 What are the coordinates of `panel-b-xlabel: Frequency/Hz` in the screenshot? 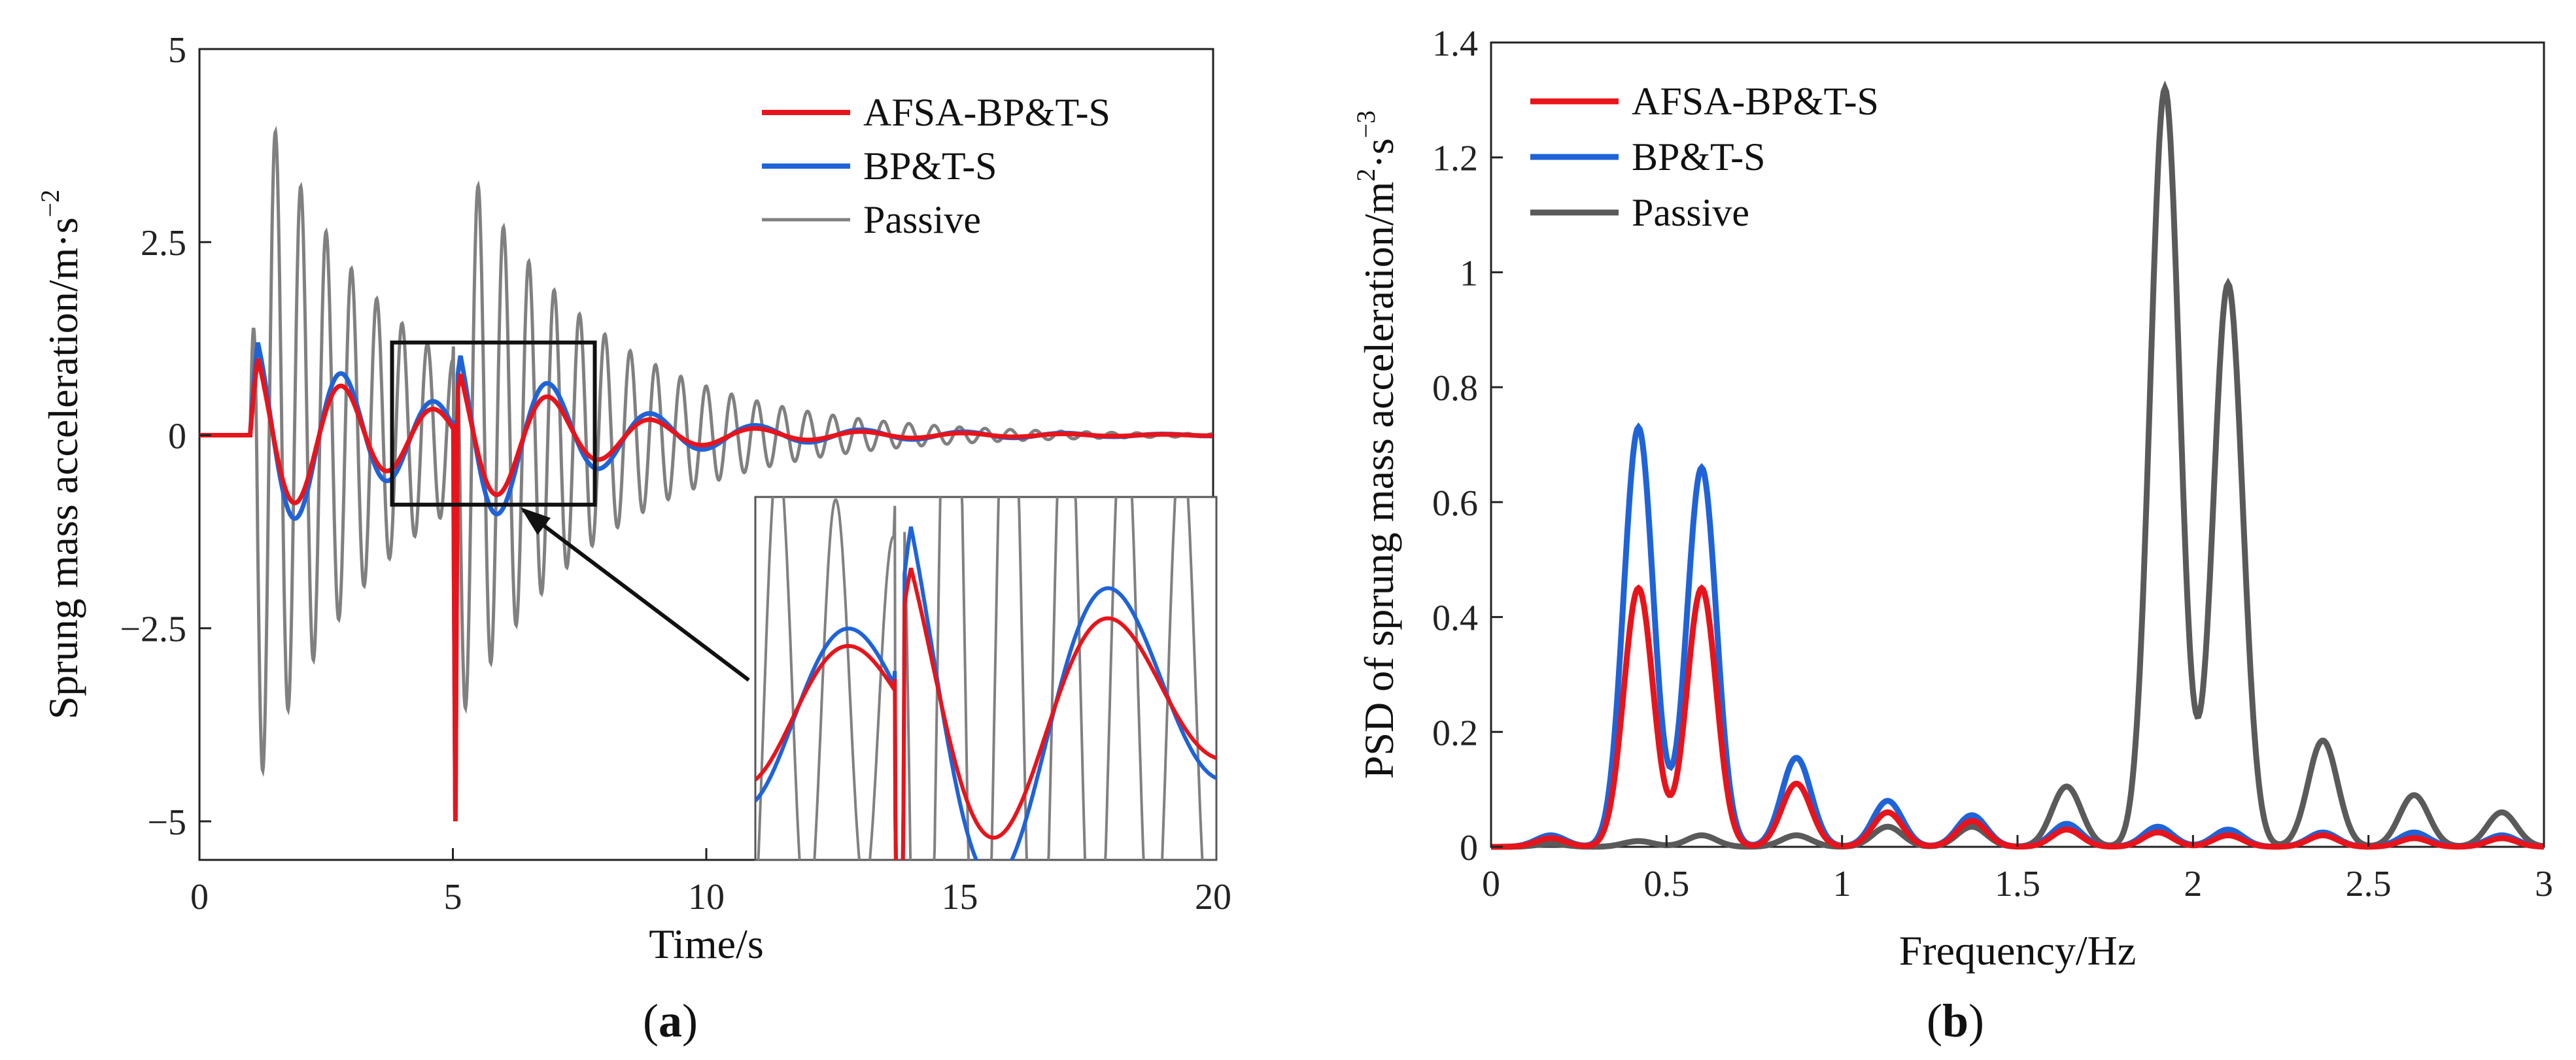 It's located at (2018, 951).